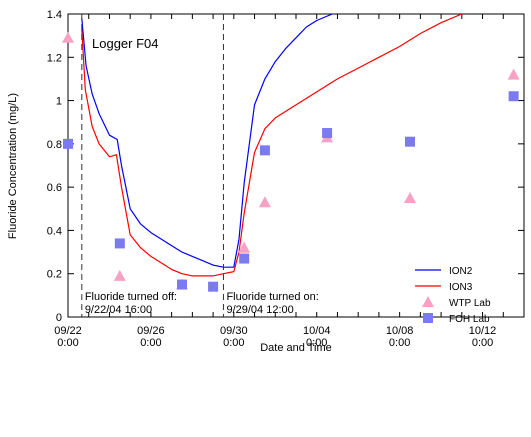 This screenshot has height=437, width=531. Describe the element at coordinates (469, 319) in the screenshot. I see `legend-label: FOH Lab` at that location.